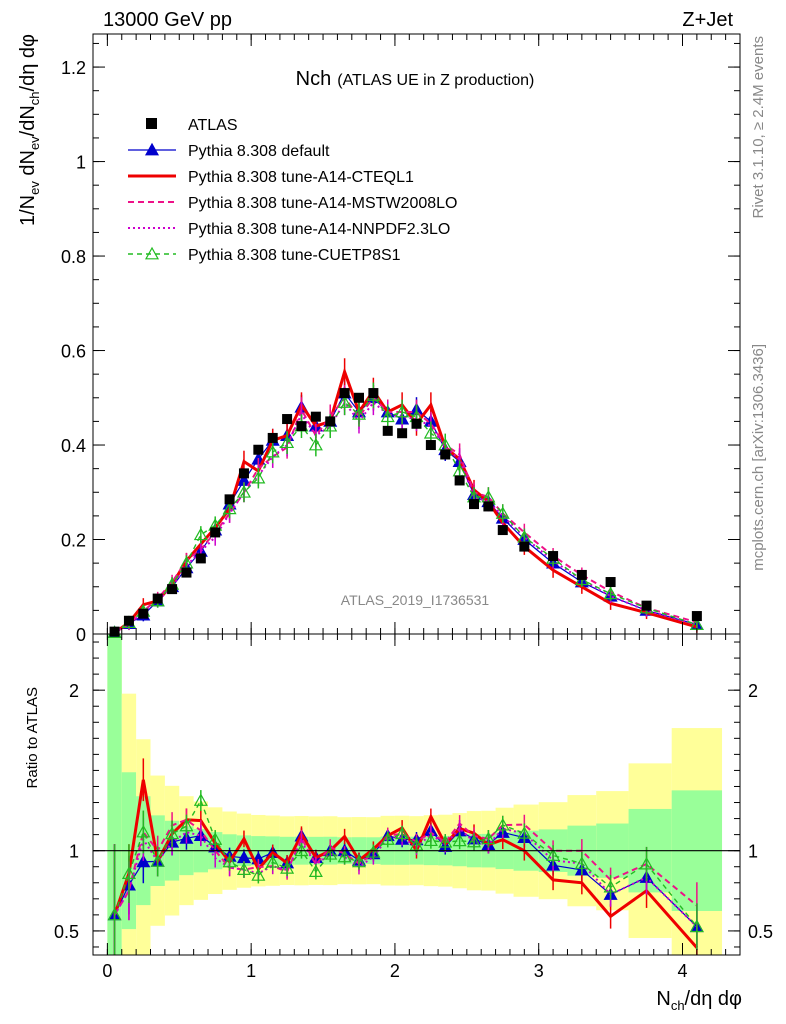 This screenshot has height=1024, width=786. I want to click on ratio-y-tick-label-left: 1, so click(74, 852).